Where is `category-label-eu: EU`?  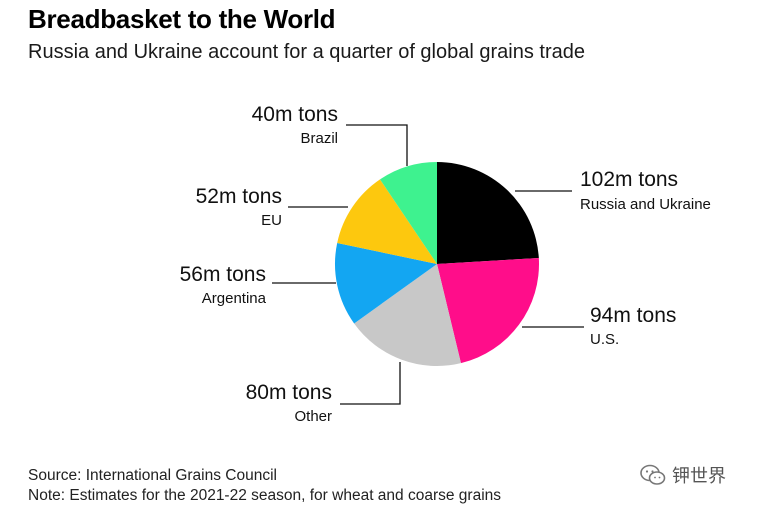
category-label-eu: EU is located at coordinates (271, 220).